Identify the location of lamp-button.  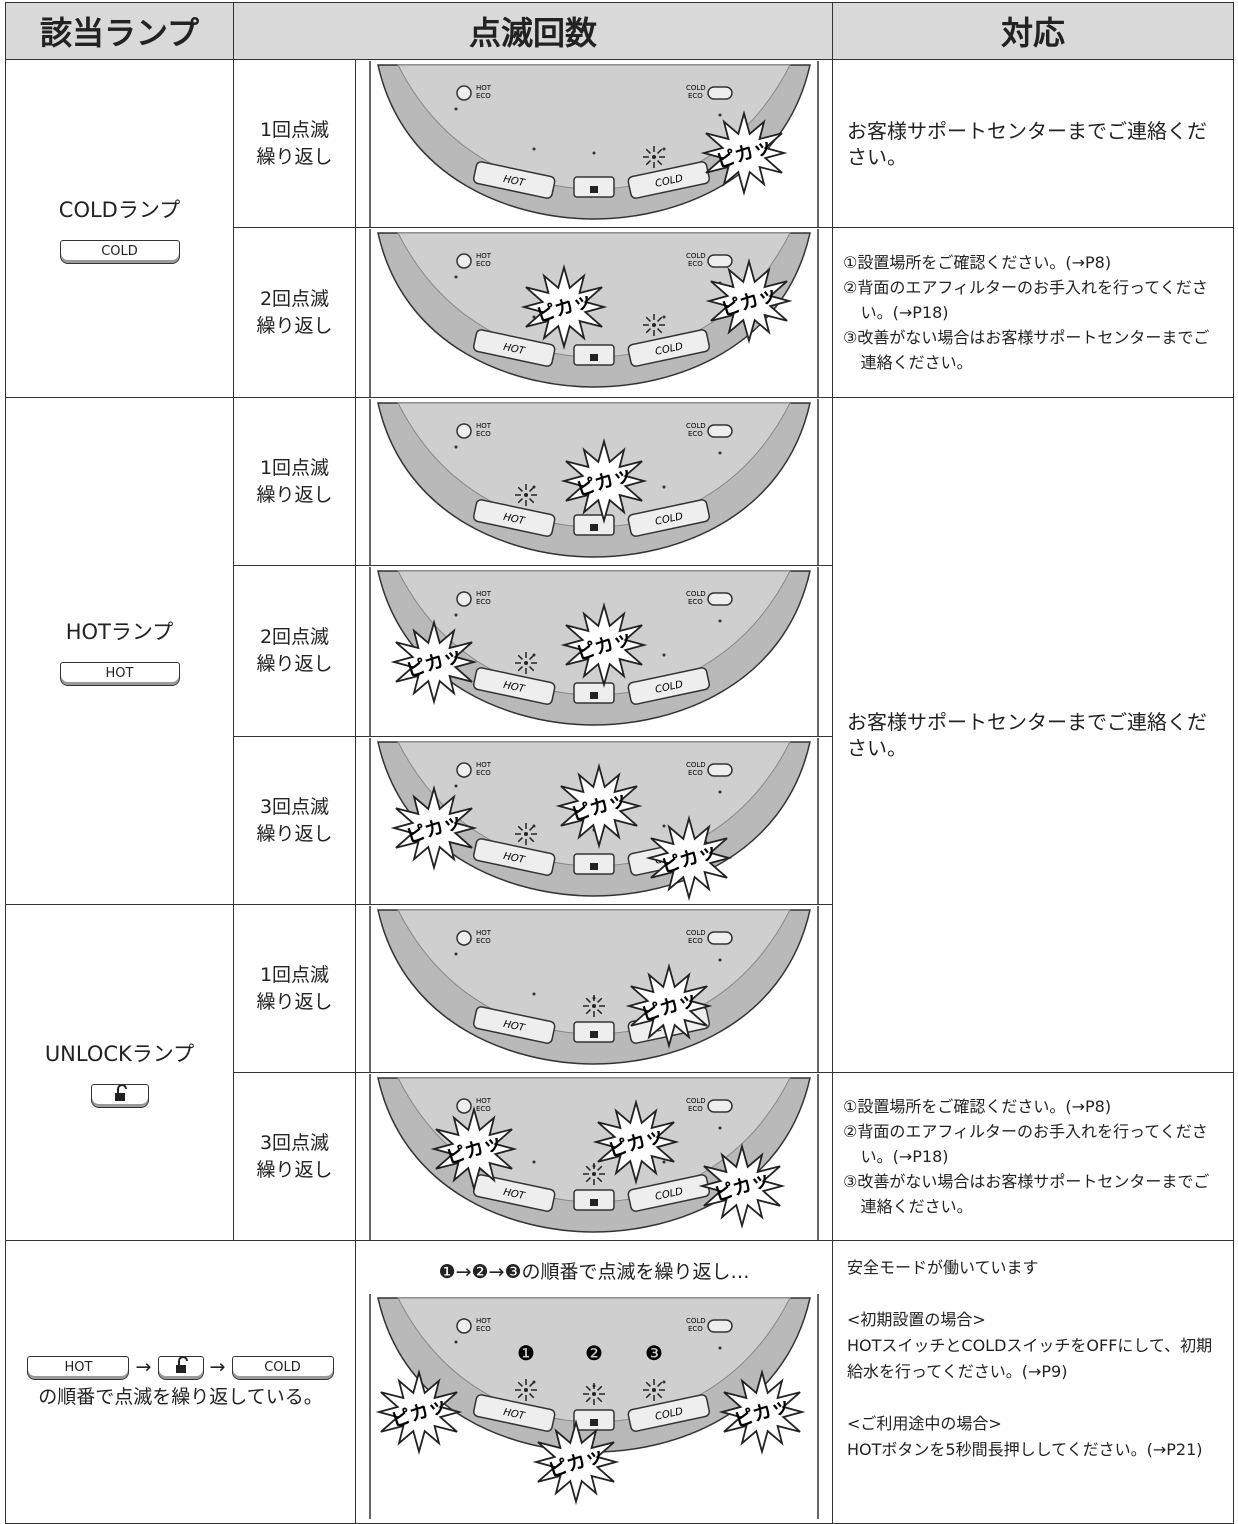
(119, 1095).